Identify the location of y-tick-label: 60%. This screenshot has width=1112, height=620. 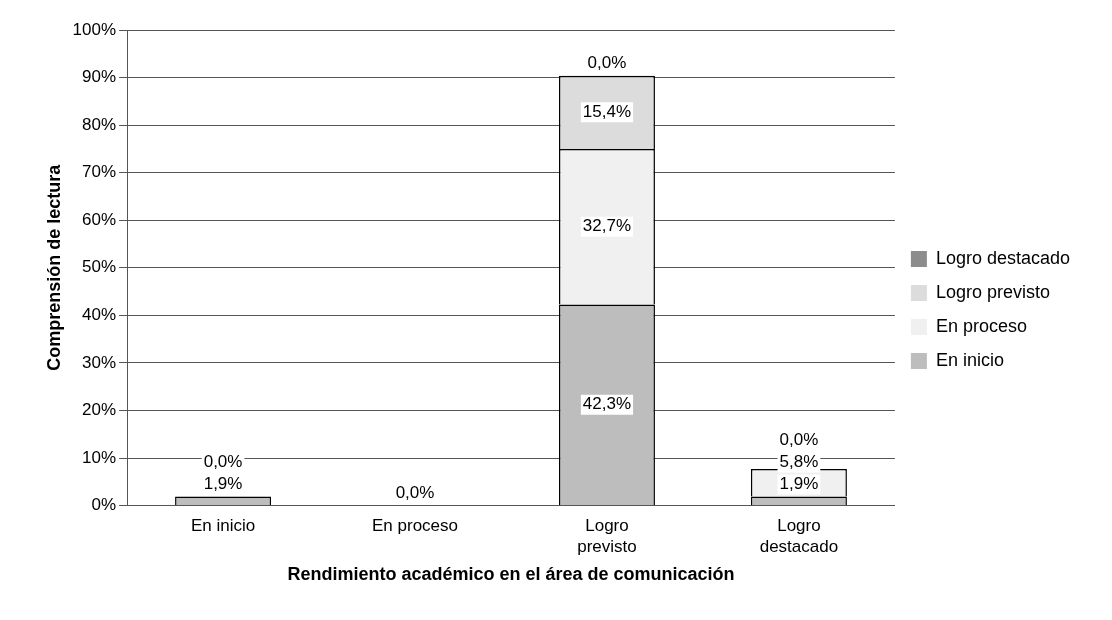
(99, 219).